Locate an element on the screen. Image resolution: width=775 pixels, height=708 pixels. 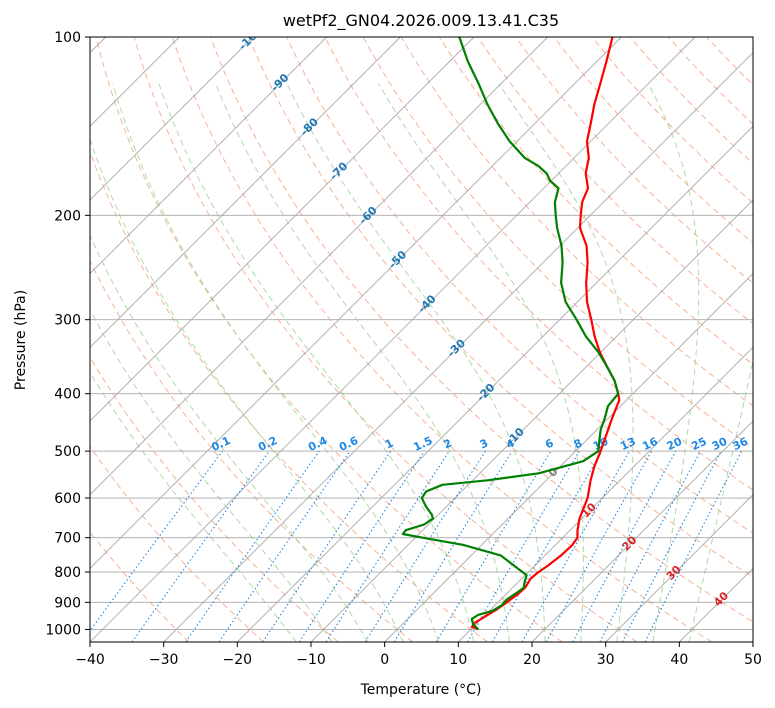
y-tick-label: 900 is located at coordinates (67, 603).